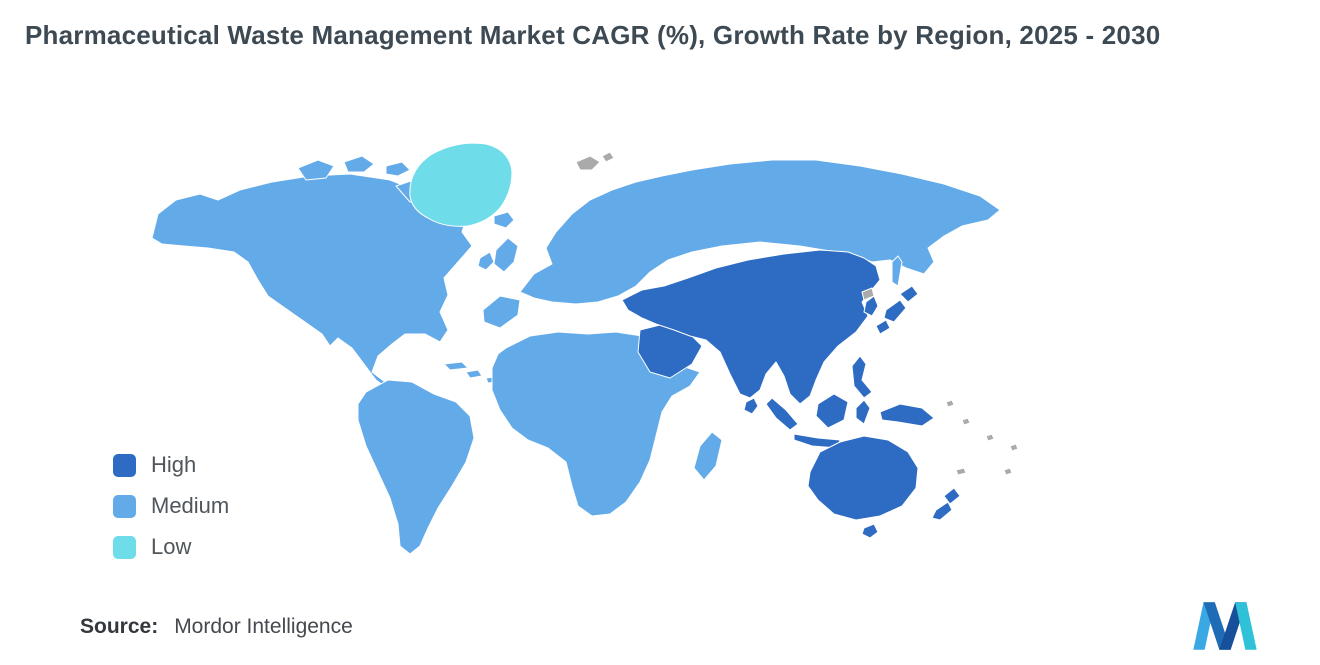  Describe the element at coordinates (504, 220) in the screenshot. I see `region-iceland` at that location.